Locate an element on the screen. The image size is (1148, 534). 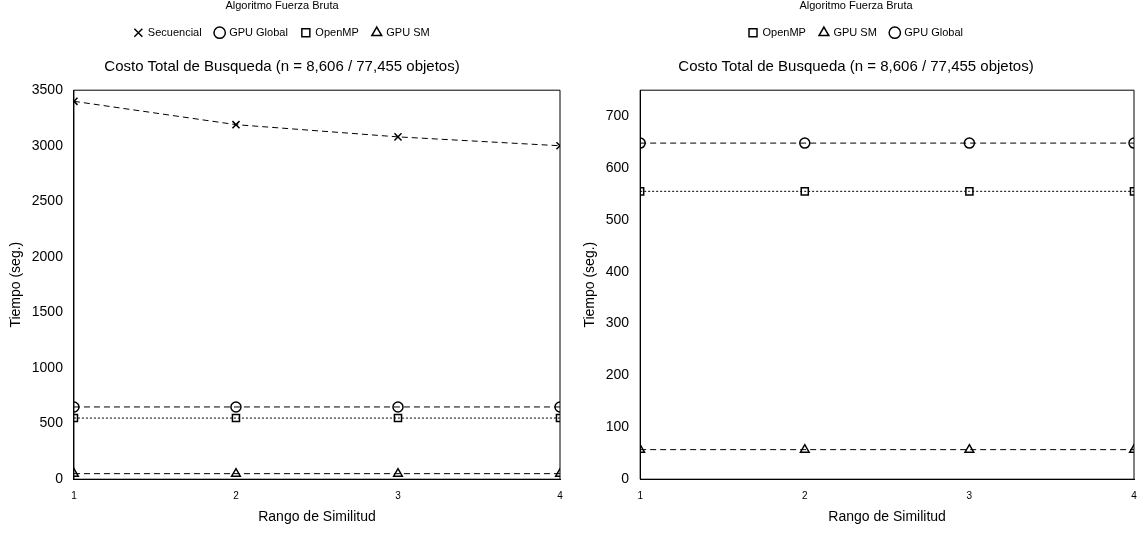
y-tick-label: 3000 is located at coordinates (47, 144).